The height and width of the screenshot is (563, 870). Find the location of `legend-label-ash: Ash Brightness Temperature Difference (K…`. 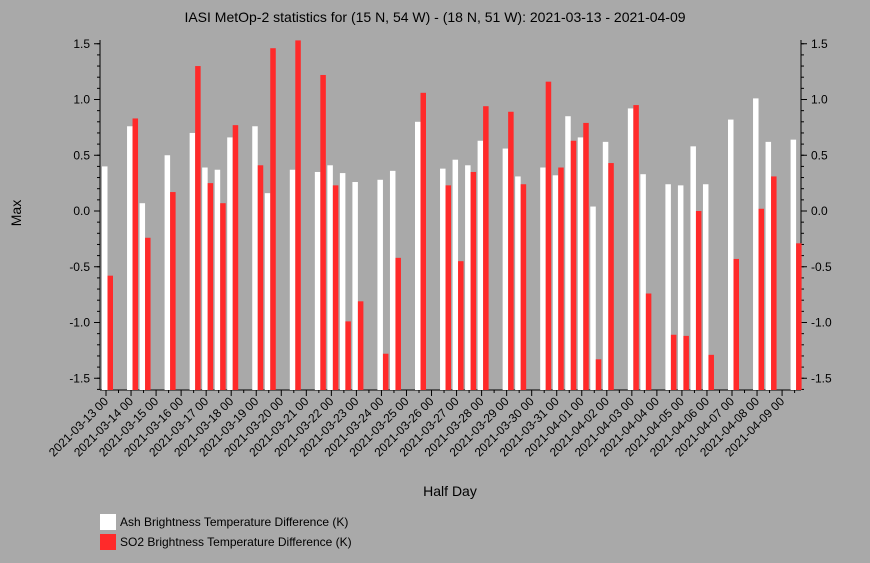

legend-label-ash: Ash Brightness Temperature Difference (K… is located at coordinates (234, 522).